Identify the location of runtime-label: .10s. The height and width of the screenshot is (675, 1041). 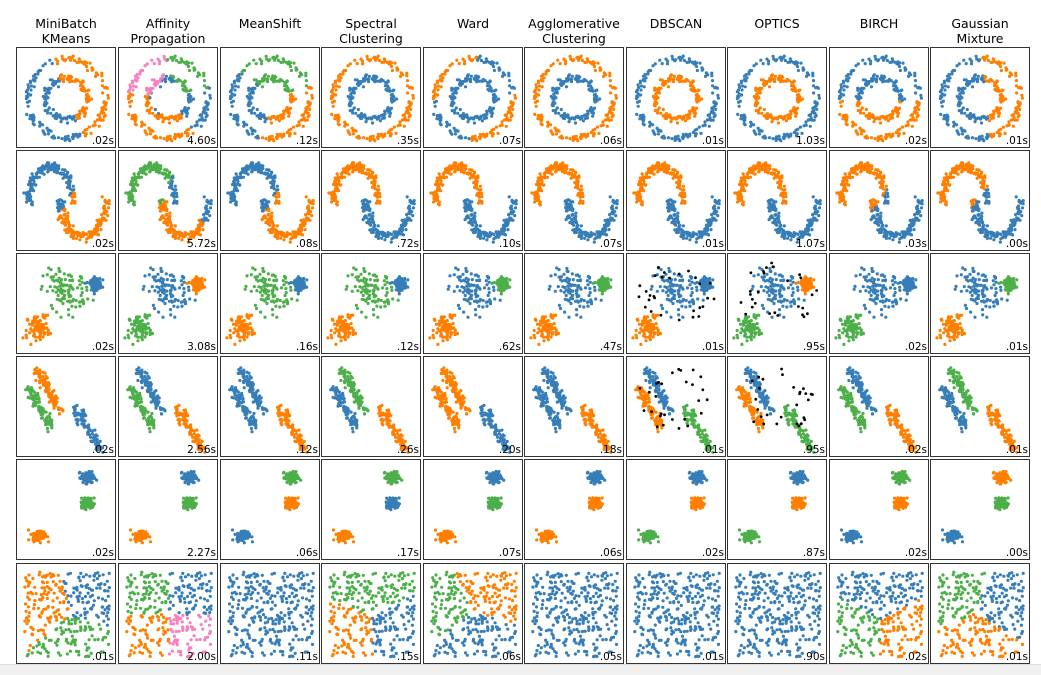
(510, 244).